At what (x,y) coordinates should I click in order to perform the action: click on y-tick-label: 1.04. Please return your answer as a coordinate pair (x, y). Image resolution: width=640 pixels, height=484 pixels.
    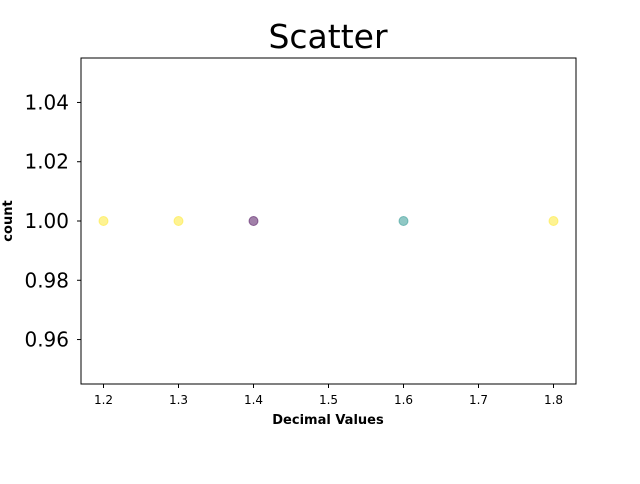
    Looking at the image, I should click on (46, 102).